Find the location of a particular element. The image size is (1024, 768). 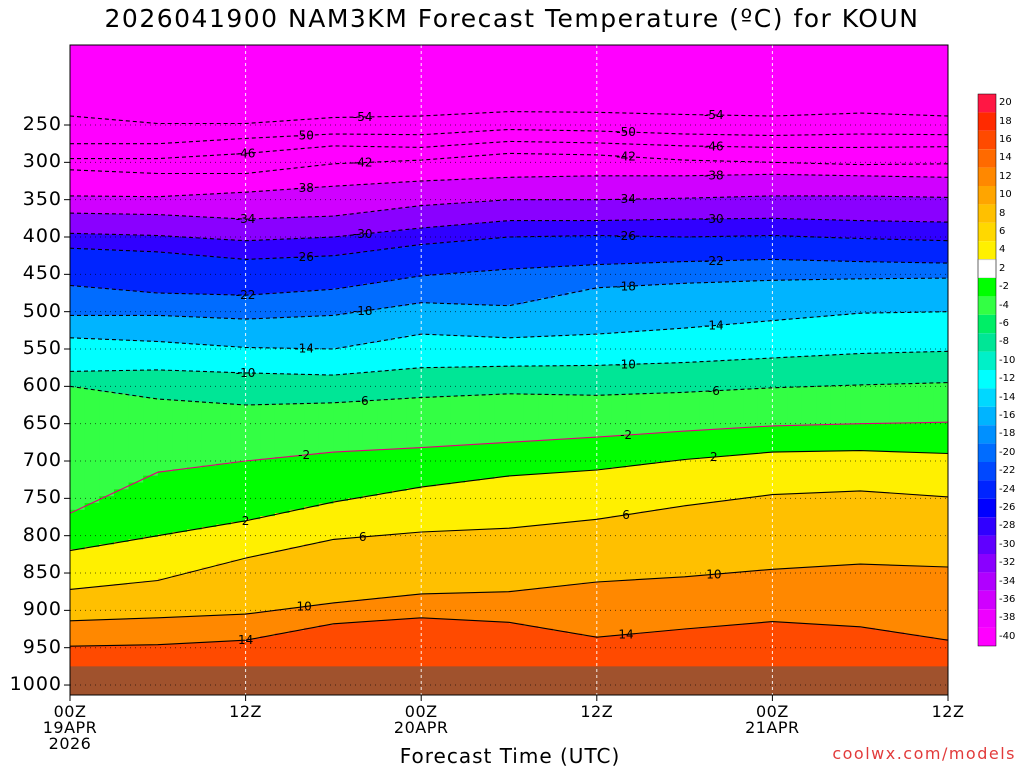

site-credit: coolwx.com/models is located at coordinates (924, 753).